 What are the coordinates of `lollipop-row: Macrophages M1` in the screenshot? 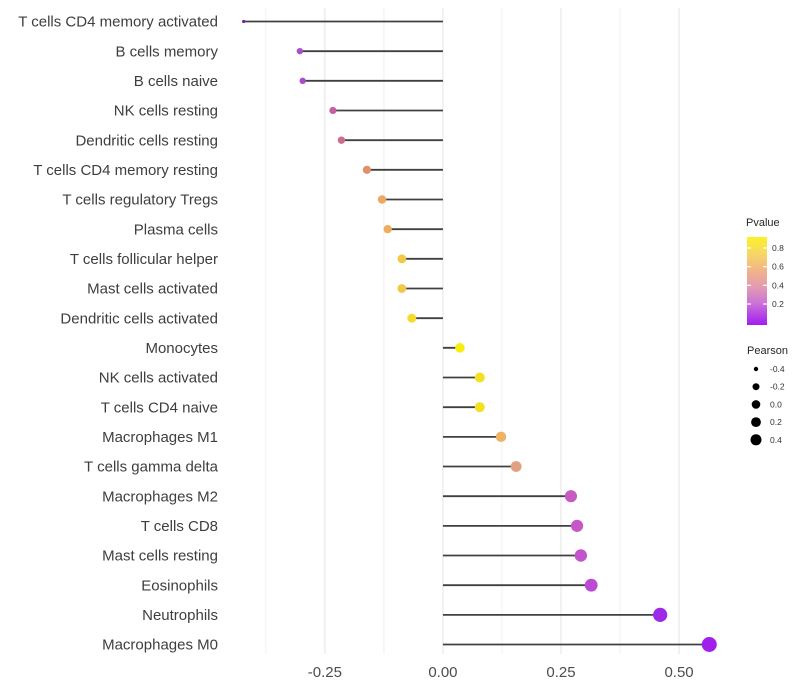 It's located at (304, 437).